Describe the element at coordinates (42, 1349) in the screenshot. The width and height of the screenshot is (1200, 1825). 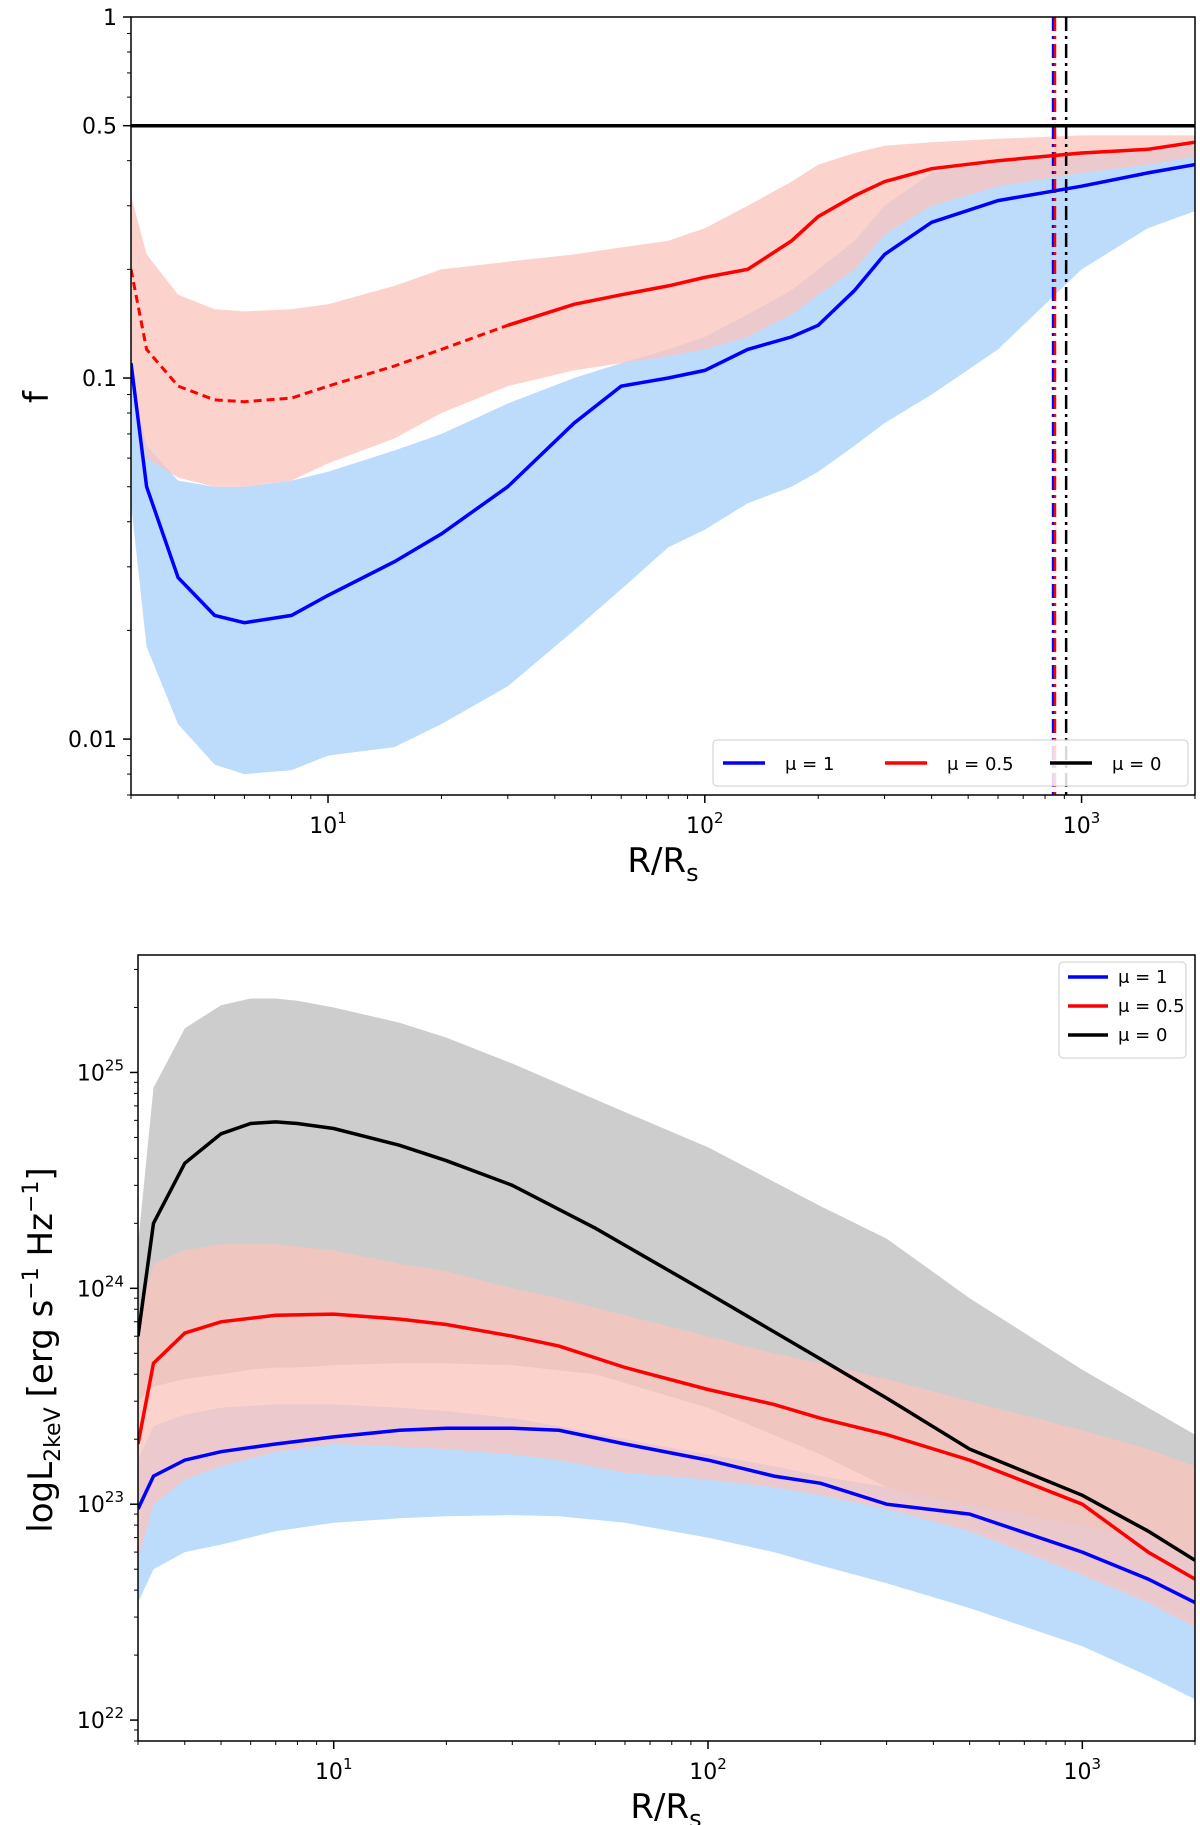
I see `bottom-y-axis-label: logL2keV[erg s−1 Hz−1]` at that location.